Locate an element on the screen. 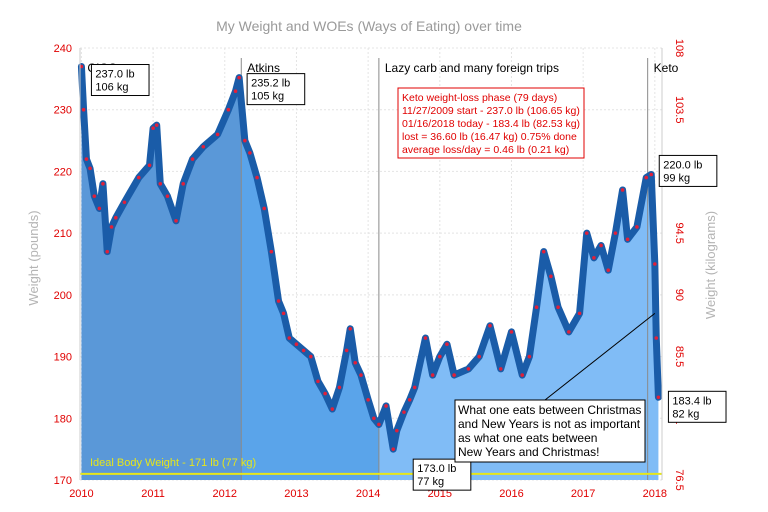 The width and height of the screenshot is (768, 512). y-tick-label: 240 is located at coordinates (63, 49).